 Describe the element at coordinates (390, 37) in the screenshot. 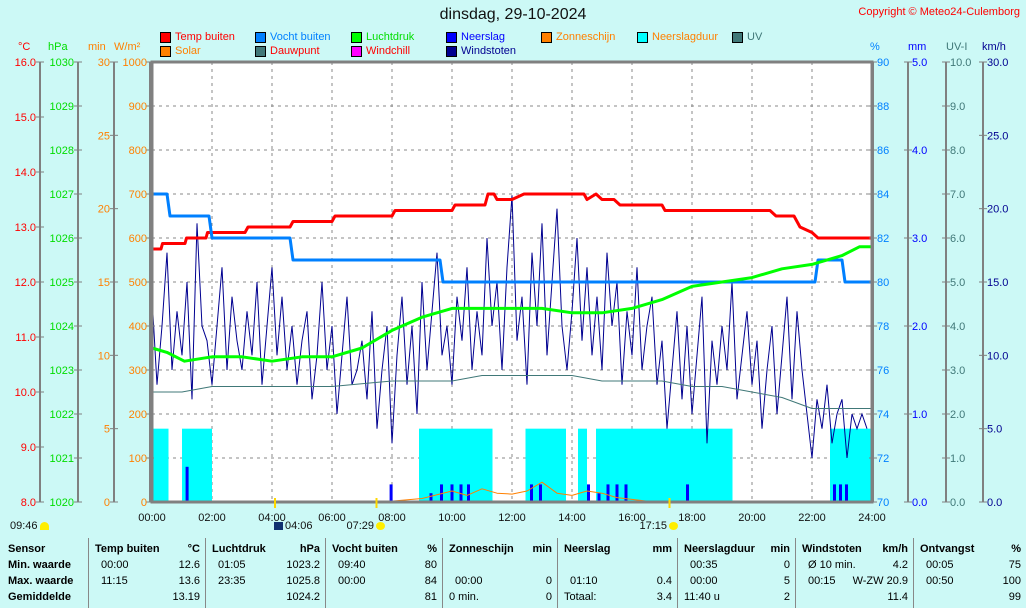

I see `legend-label: Luchtdruk` at that location.